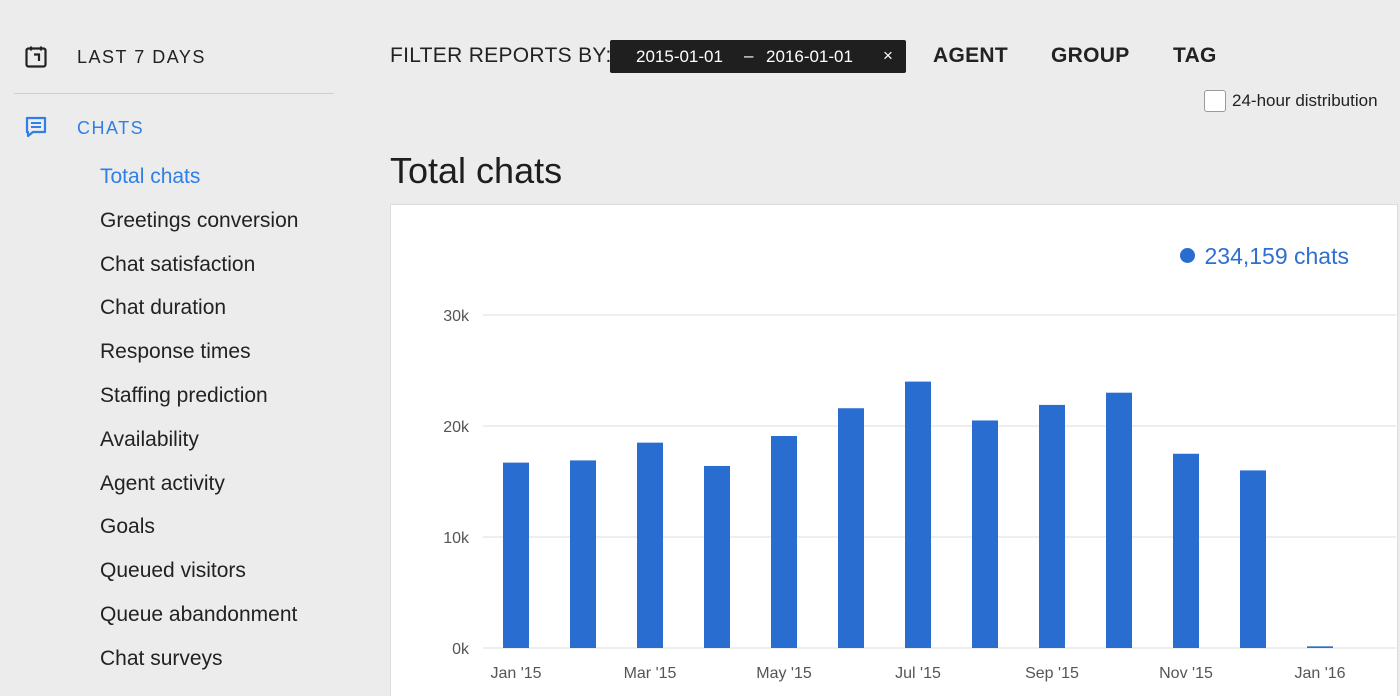 This screenshot has width=1400, height=696. I want to click on x-tick-label: Jan '15, so click(515, 673).